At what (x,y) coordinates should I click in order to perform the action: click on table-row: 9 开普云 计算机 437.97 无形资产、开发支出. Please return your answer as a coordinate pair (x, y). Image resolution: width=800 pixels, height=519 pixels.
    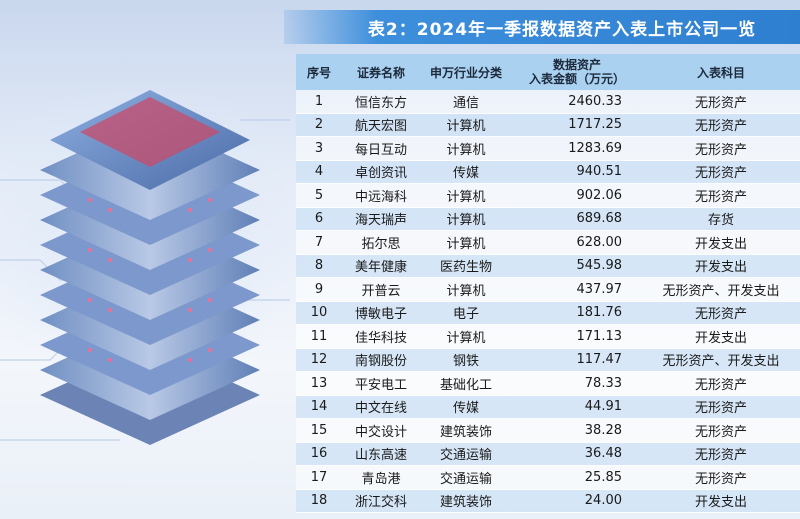
    Looking at the image, I should click on (548, 290).